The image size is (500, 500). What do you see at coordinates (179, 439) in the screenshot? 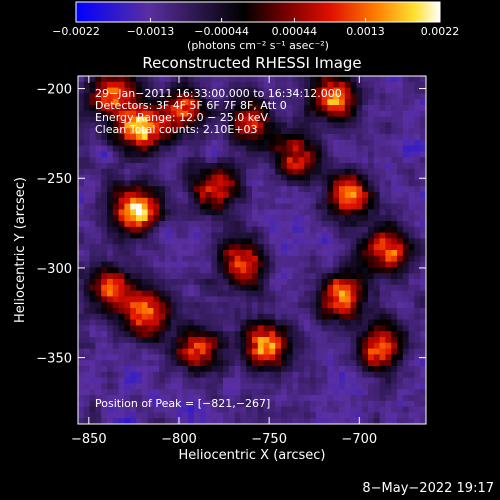
I see `x-tick-label: −800` at bounding box center [179, 439].